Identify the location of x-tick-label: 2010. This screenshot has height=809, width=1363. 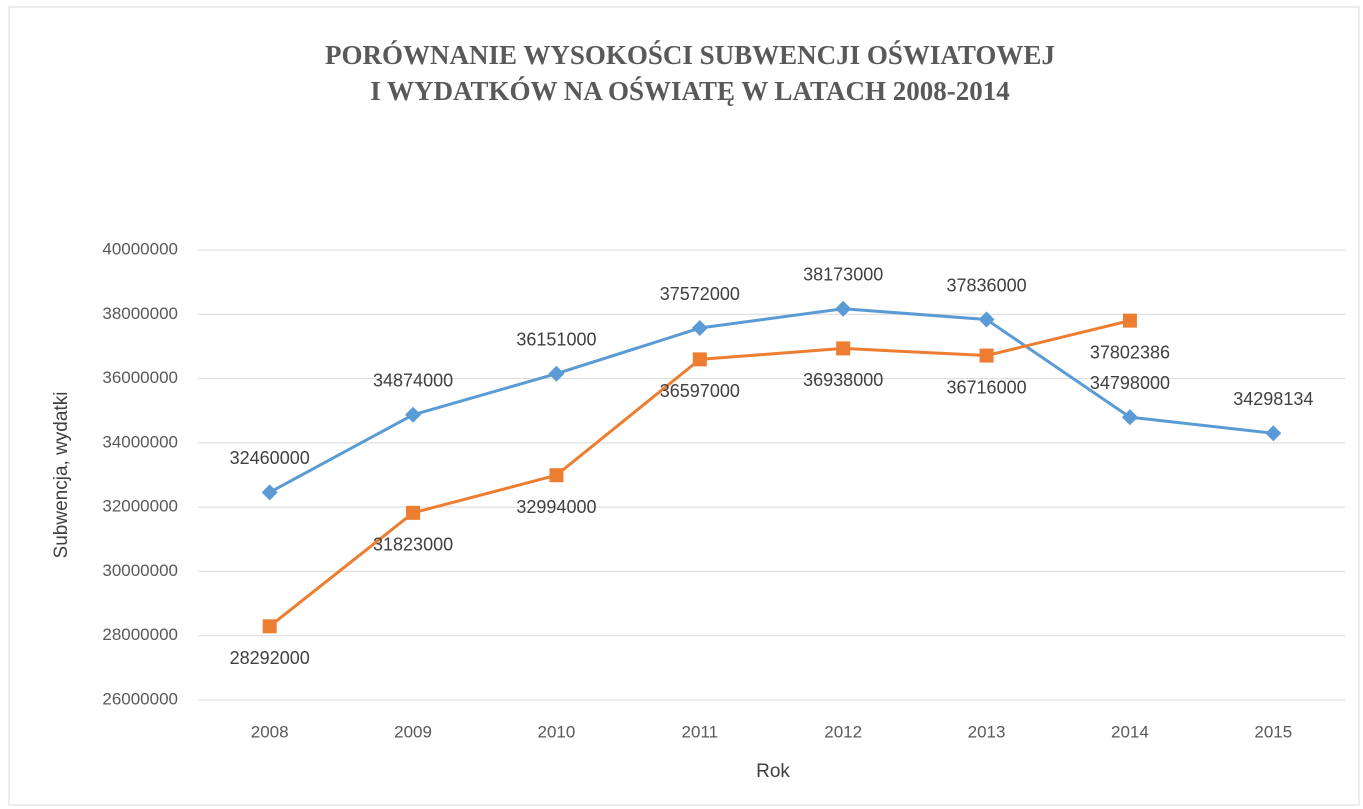
(557, 731).